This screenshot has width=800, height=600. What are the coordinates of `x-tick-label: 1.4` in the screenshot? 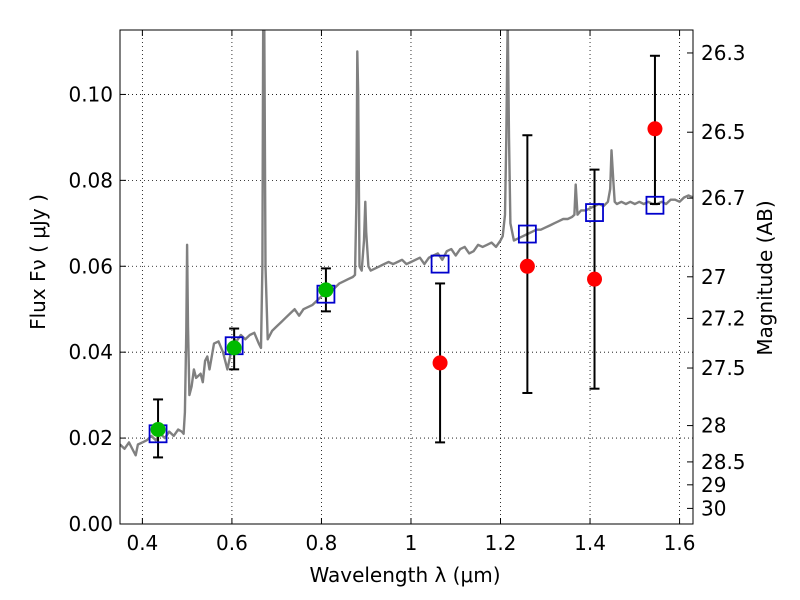 It's located at (590, 543).